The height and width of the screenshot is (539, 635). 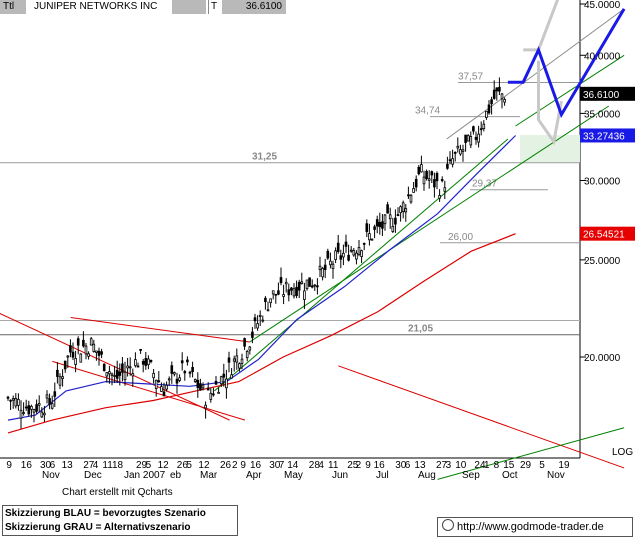 What do you see at coordinates (509, 465) in the screenshot?
I see `x-day-label: 15` at bounding box center [509, 465].